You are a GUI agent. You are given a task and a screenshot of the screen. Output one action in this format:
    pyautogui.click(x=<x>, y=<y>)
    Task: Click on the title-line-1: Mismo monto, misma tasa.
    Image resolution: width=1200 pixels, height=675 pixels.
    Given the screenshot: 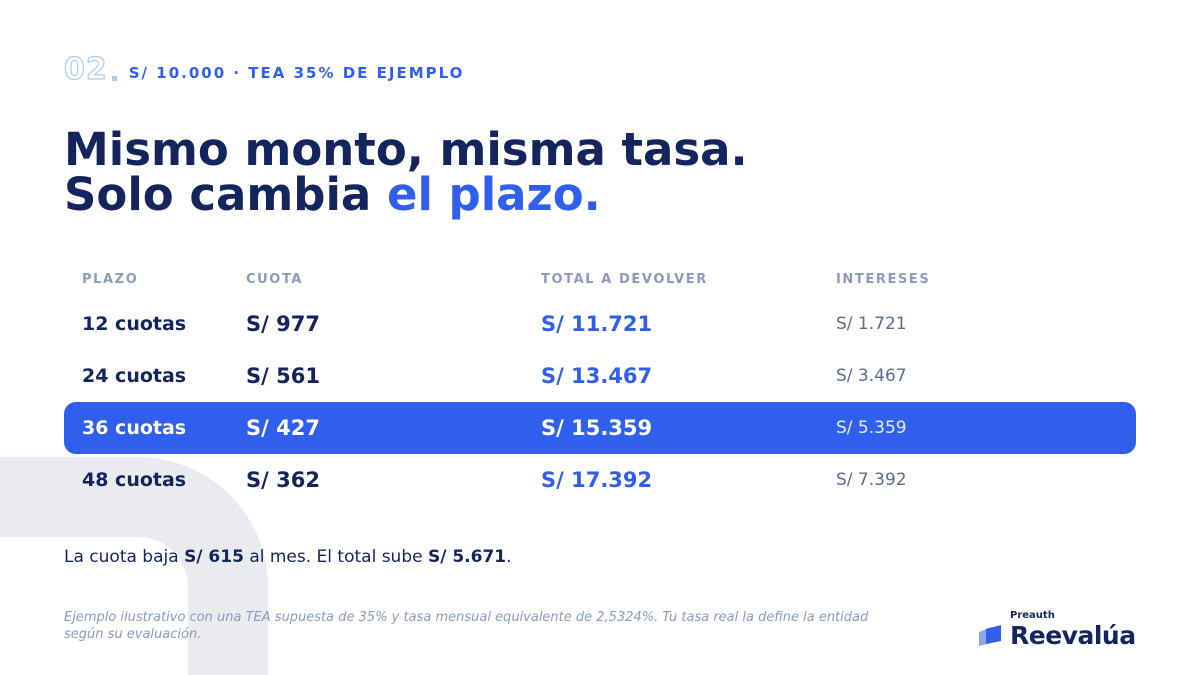 What is the action you would take?
    pyautogui.click(x=406, y=149)
    